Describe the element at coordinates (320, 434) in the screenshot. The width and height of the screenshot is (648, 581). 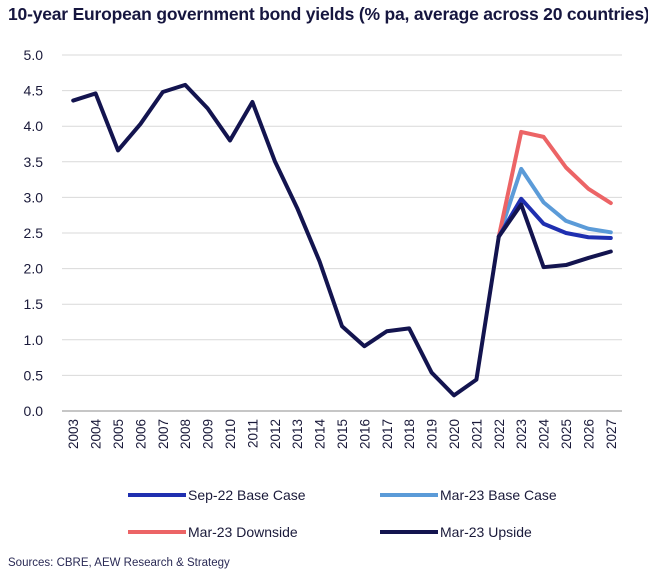
I see `x-tick-label: 2014` at that location.